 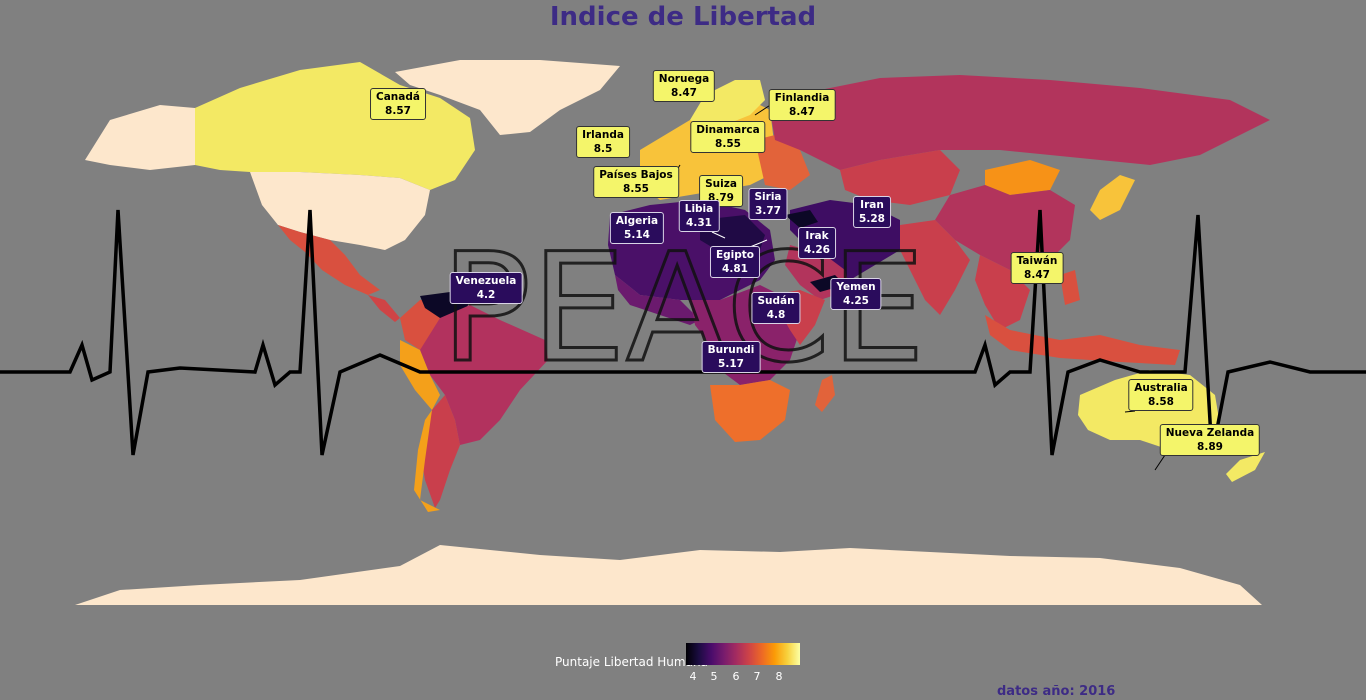 I want to click on country-label: Egipto 4.81, so click(x=735, y=262).